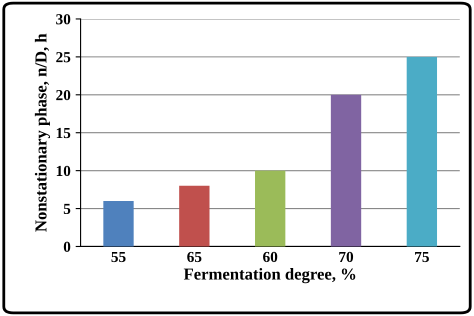  What do you see at coordinates (67, 209) in the screenshot?
I see `y-tick-label: 5` at bounding box center [67, 209].